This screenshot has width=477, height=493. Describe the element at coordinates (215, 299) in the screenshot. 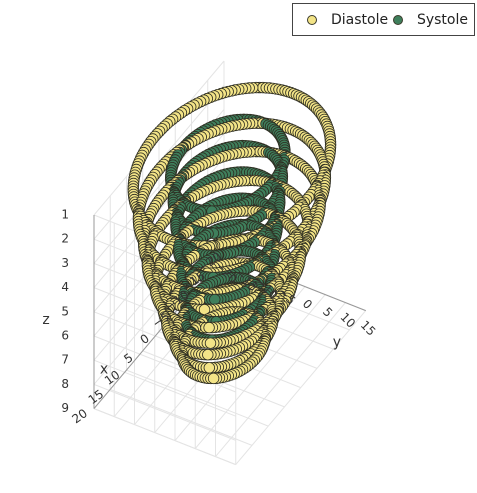

I see `point-systole` at that location.